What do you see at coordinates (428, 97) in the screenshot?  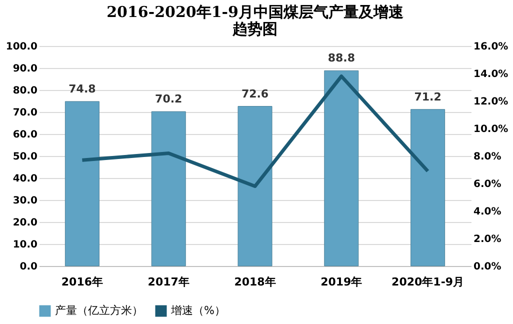 I see `data-label: 71.2` at bounding box center [428, 97].